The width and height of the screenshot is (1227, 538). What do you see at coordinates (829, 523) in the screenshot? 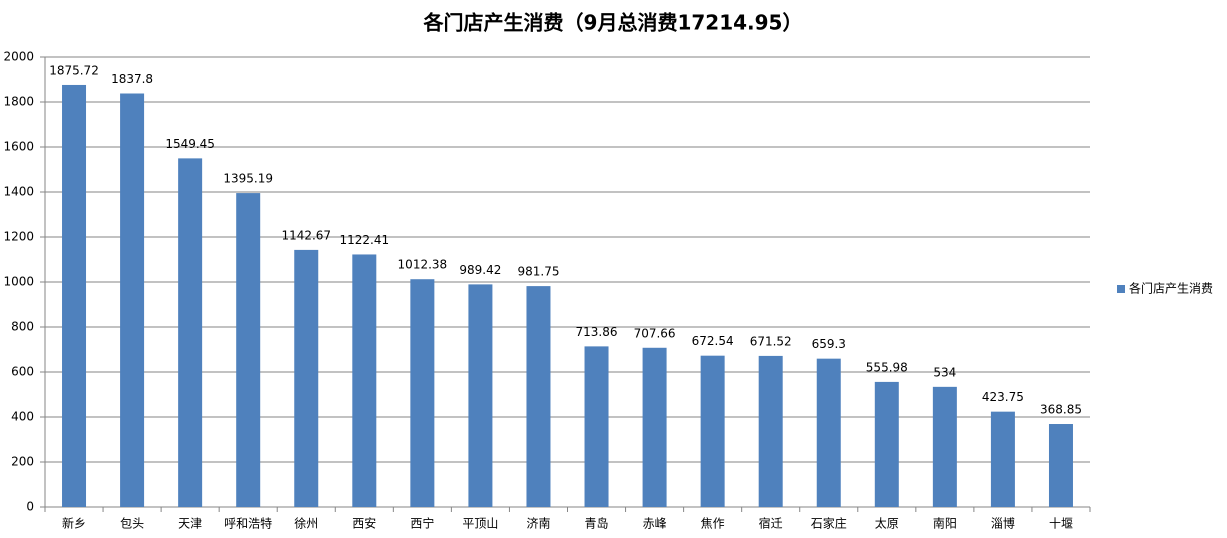
I see `x-tick-label: 石家庄` at bounding box center [829, 523].